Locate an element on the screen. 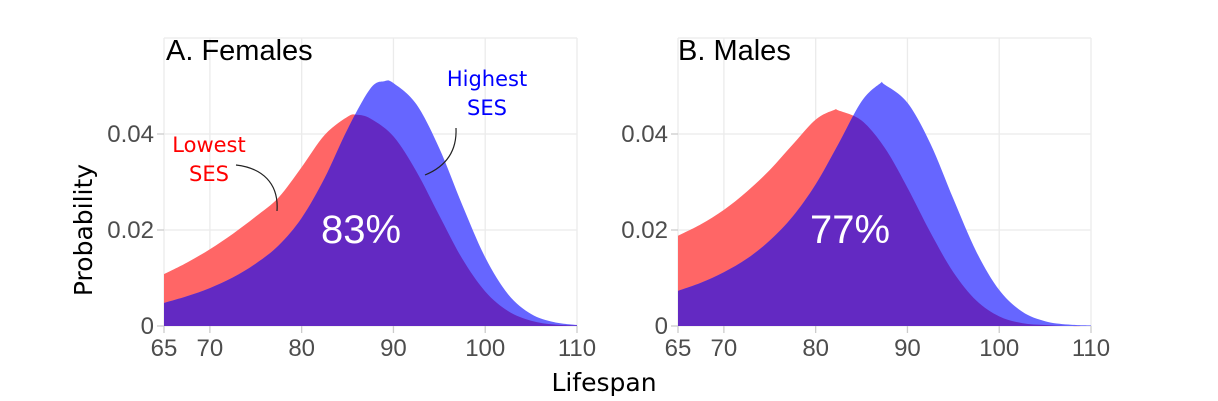 Image resolution: width=1218 pixels, height=401 pixels. annotation-highest-line1: Highest is located at coordinates (487, 79).